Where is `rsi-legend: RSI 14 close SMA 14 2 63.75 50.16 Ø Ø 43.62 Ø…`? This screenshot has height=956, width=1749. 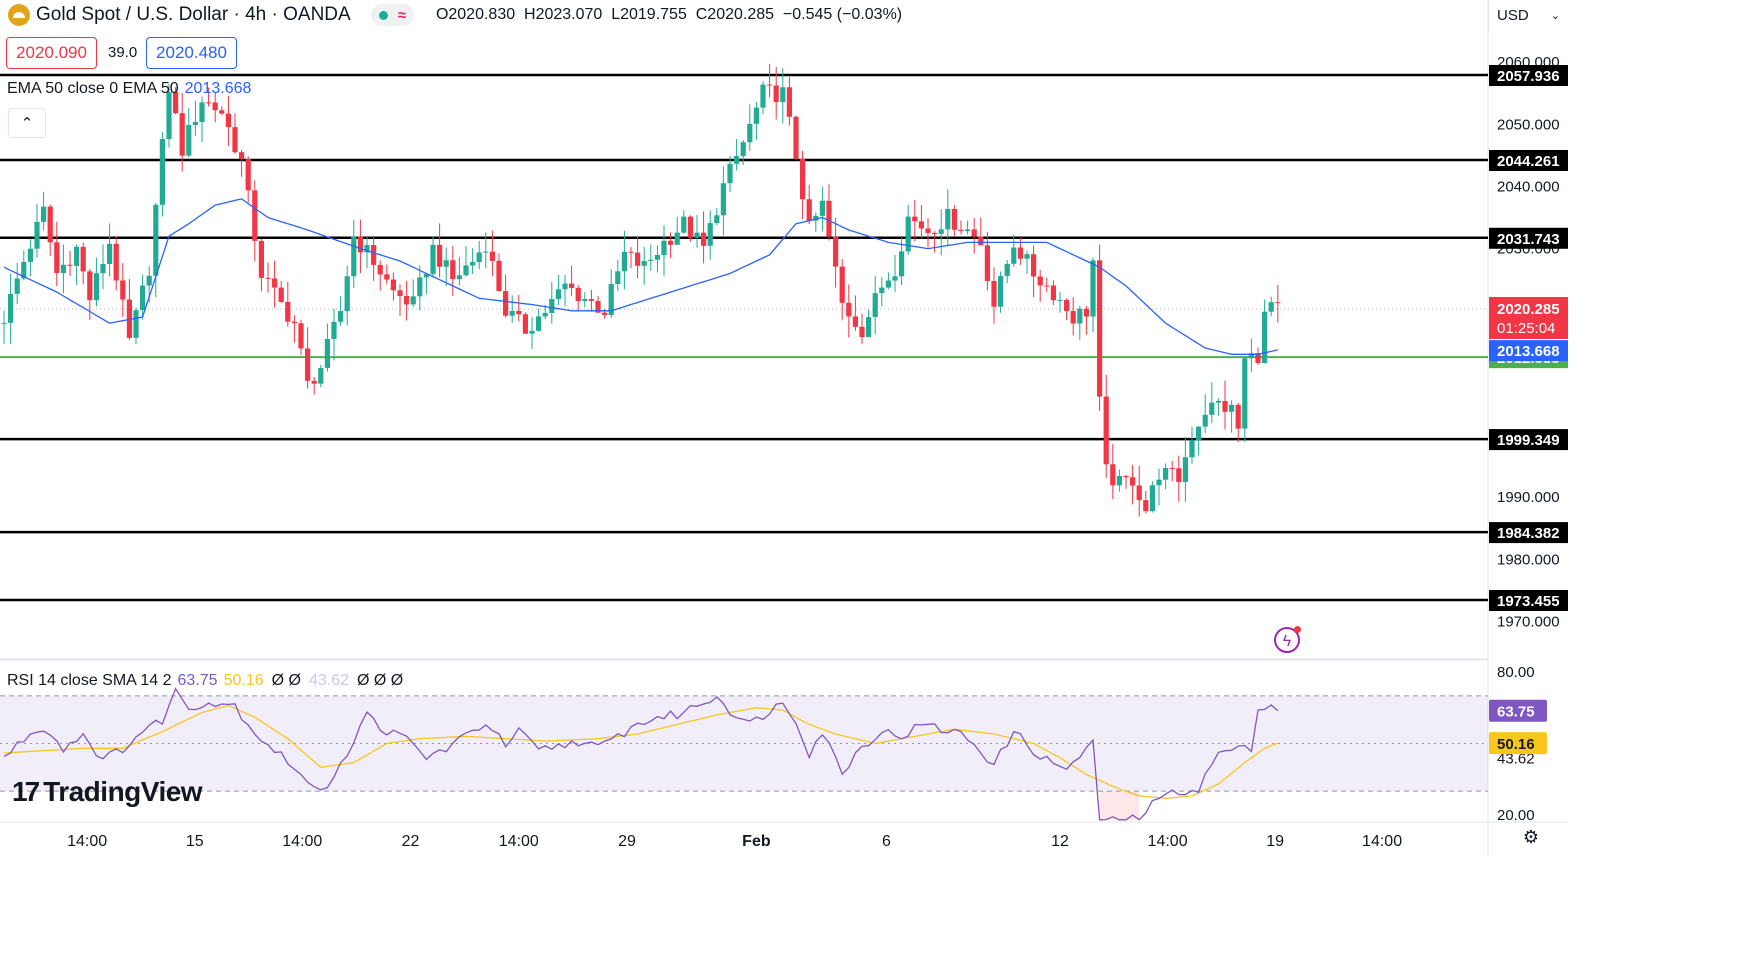
rsi-legend: RSI 14 close SMA 14 2 63.75 50.16 Ø Ø 43.62 Ø… is located at coordinates (205, 681).